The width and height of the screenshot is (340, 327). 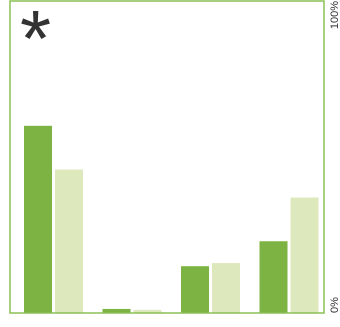 I want to click on y-tick-label: 100%, so click(x=334, y=15).